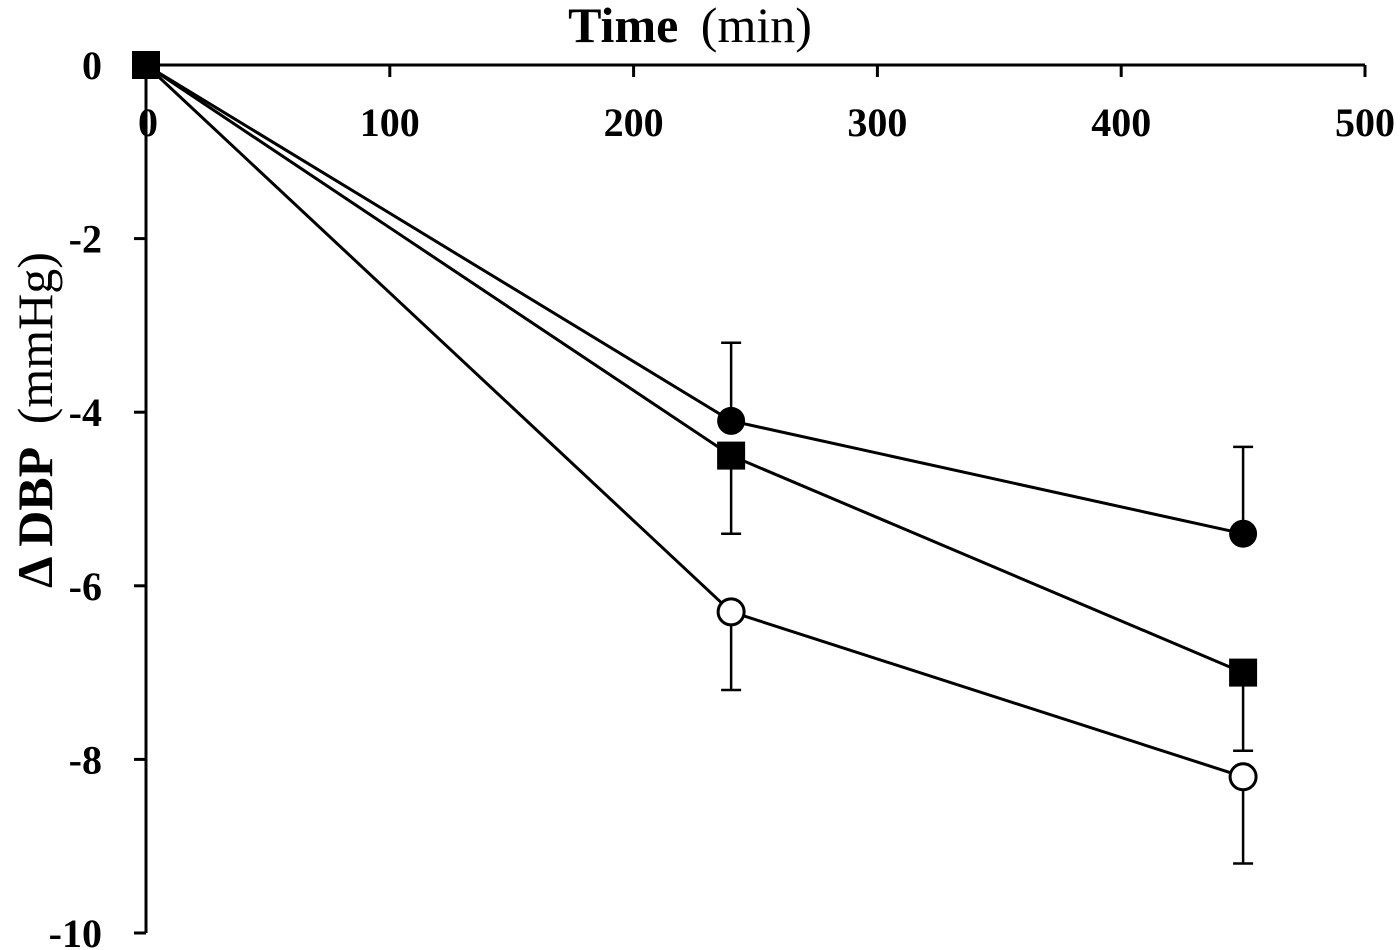 The width and height of the screenshot is (1400, 950). What do you see at coordinates (634, 122) in the screenshot?
I see `x-tick-label: 200` at bounding box center [634, 122].